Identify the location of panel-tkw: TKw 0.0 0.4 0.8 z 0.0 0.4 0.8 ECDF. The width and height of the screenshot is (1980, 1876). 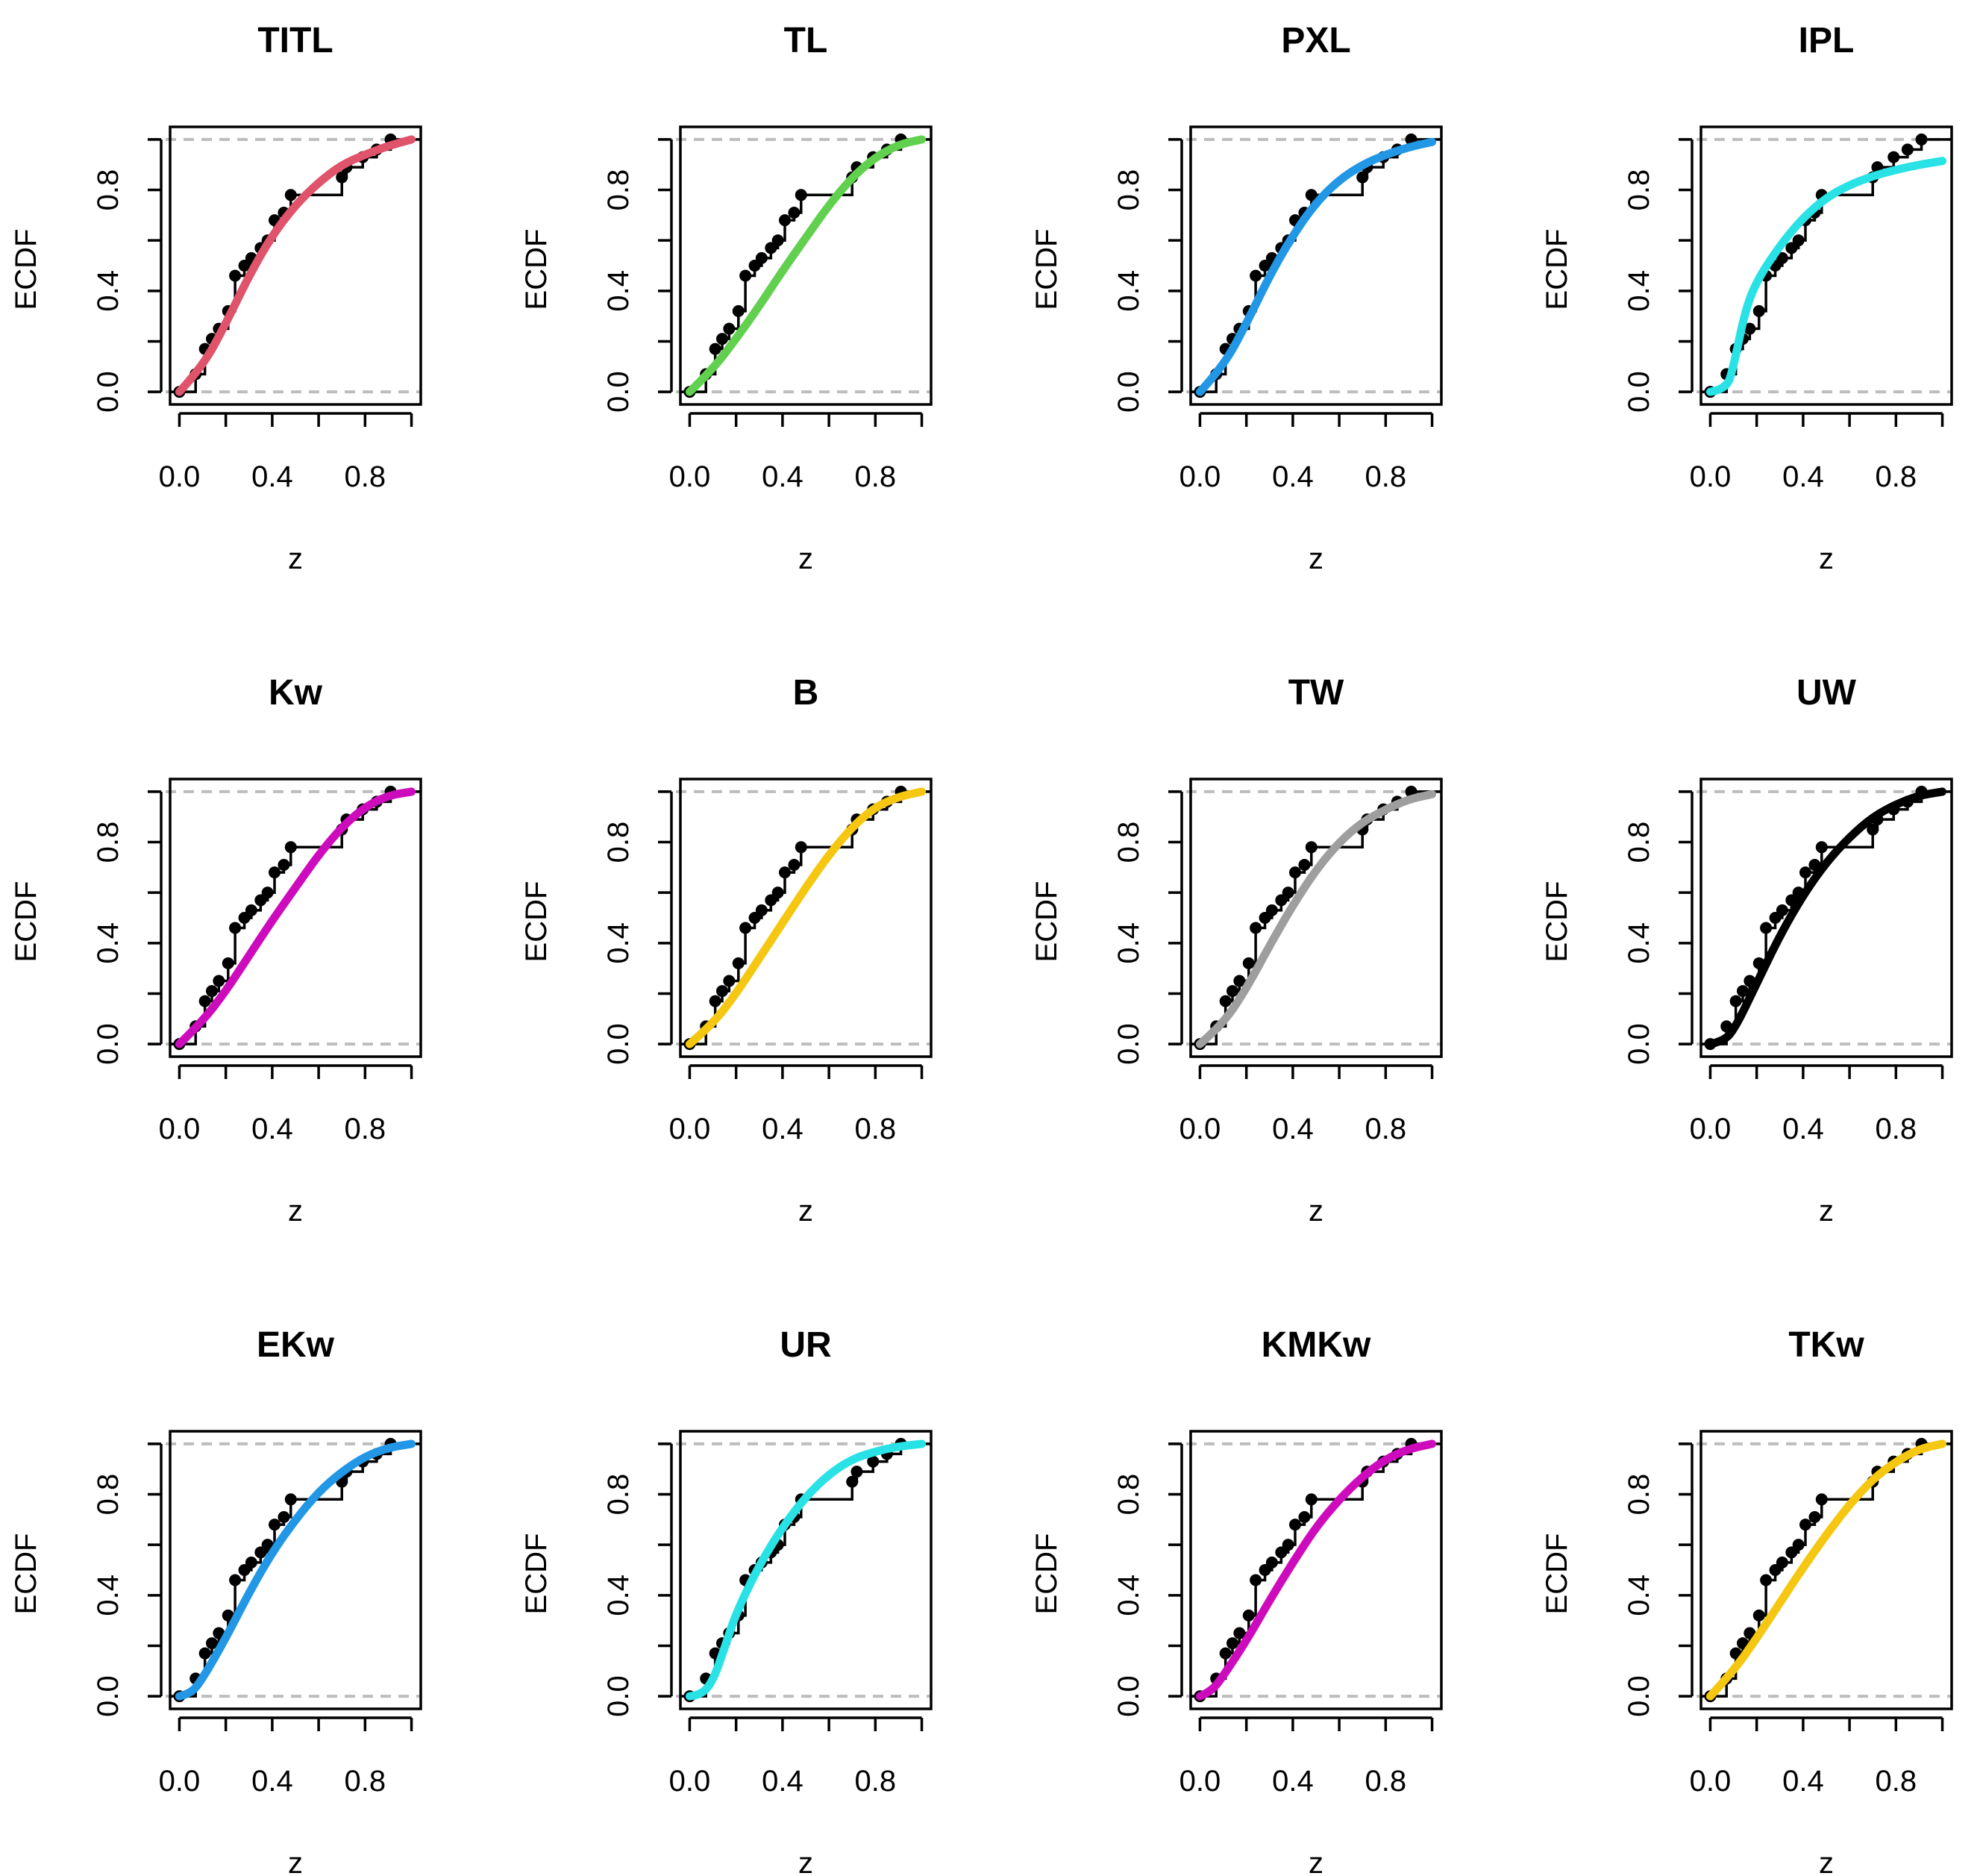
(1747, 1600).